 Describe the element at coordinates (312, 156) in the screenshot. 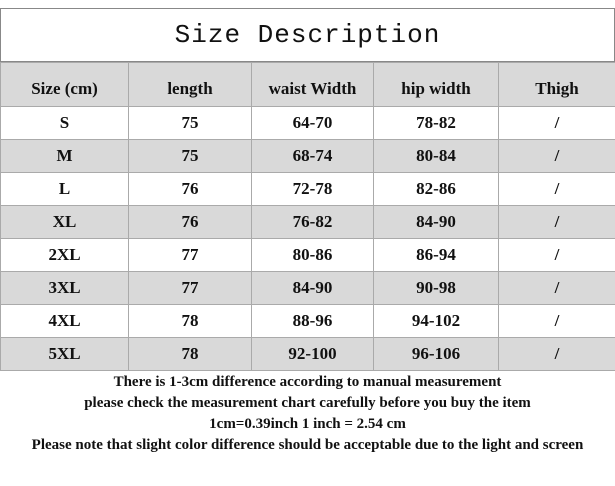

I see `table-cell: 68-74` at that location.